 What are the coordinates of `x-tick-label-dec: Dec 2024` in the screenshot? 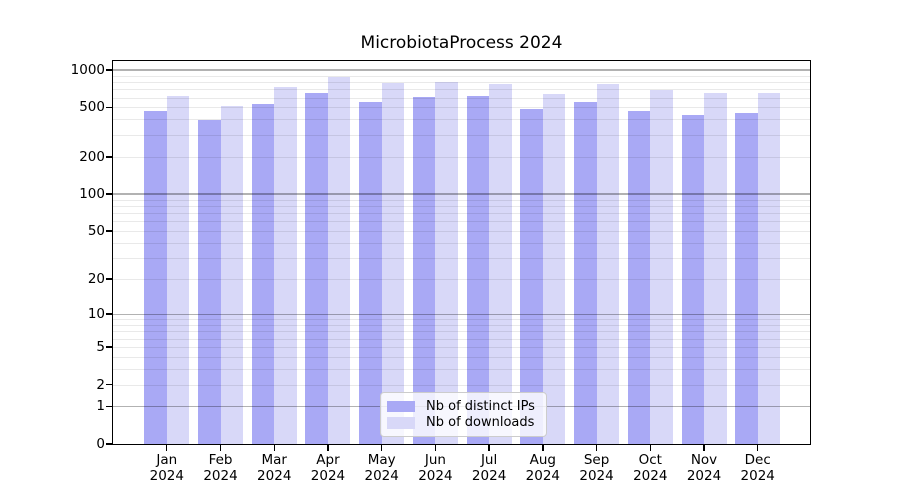 It's located at (758, 468).